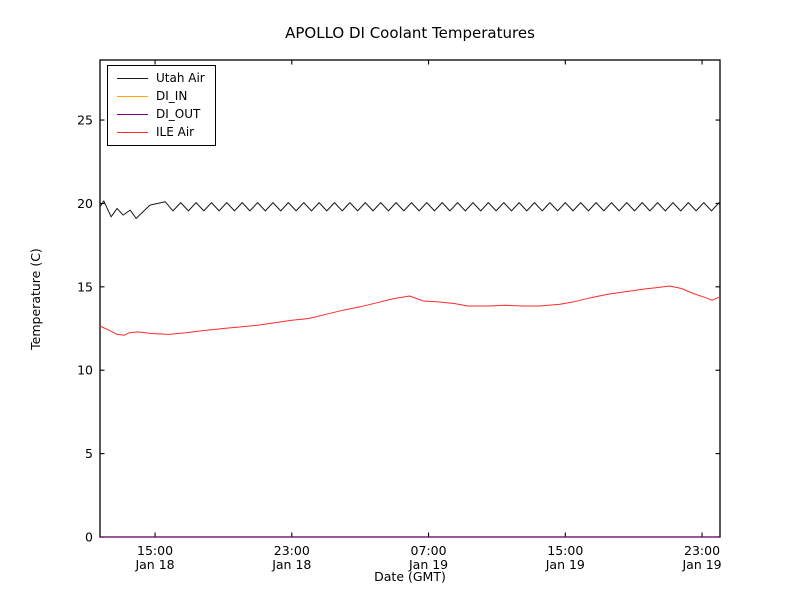  Describe the element at coordinates (180, 78) in the screenshot. I see `legend-label: Utah Air` at that location.